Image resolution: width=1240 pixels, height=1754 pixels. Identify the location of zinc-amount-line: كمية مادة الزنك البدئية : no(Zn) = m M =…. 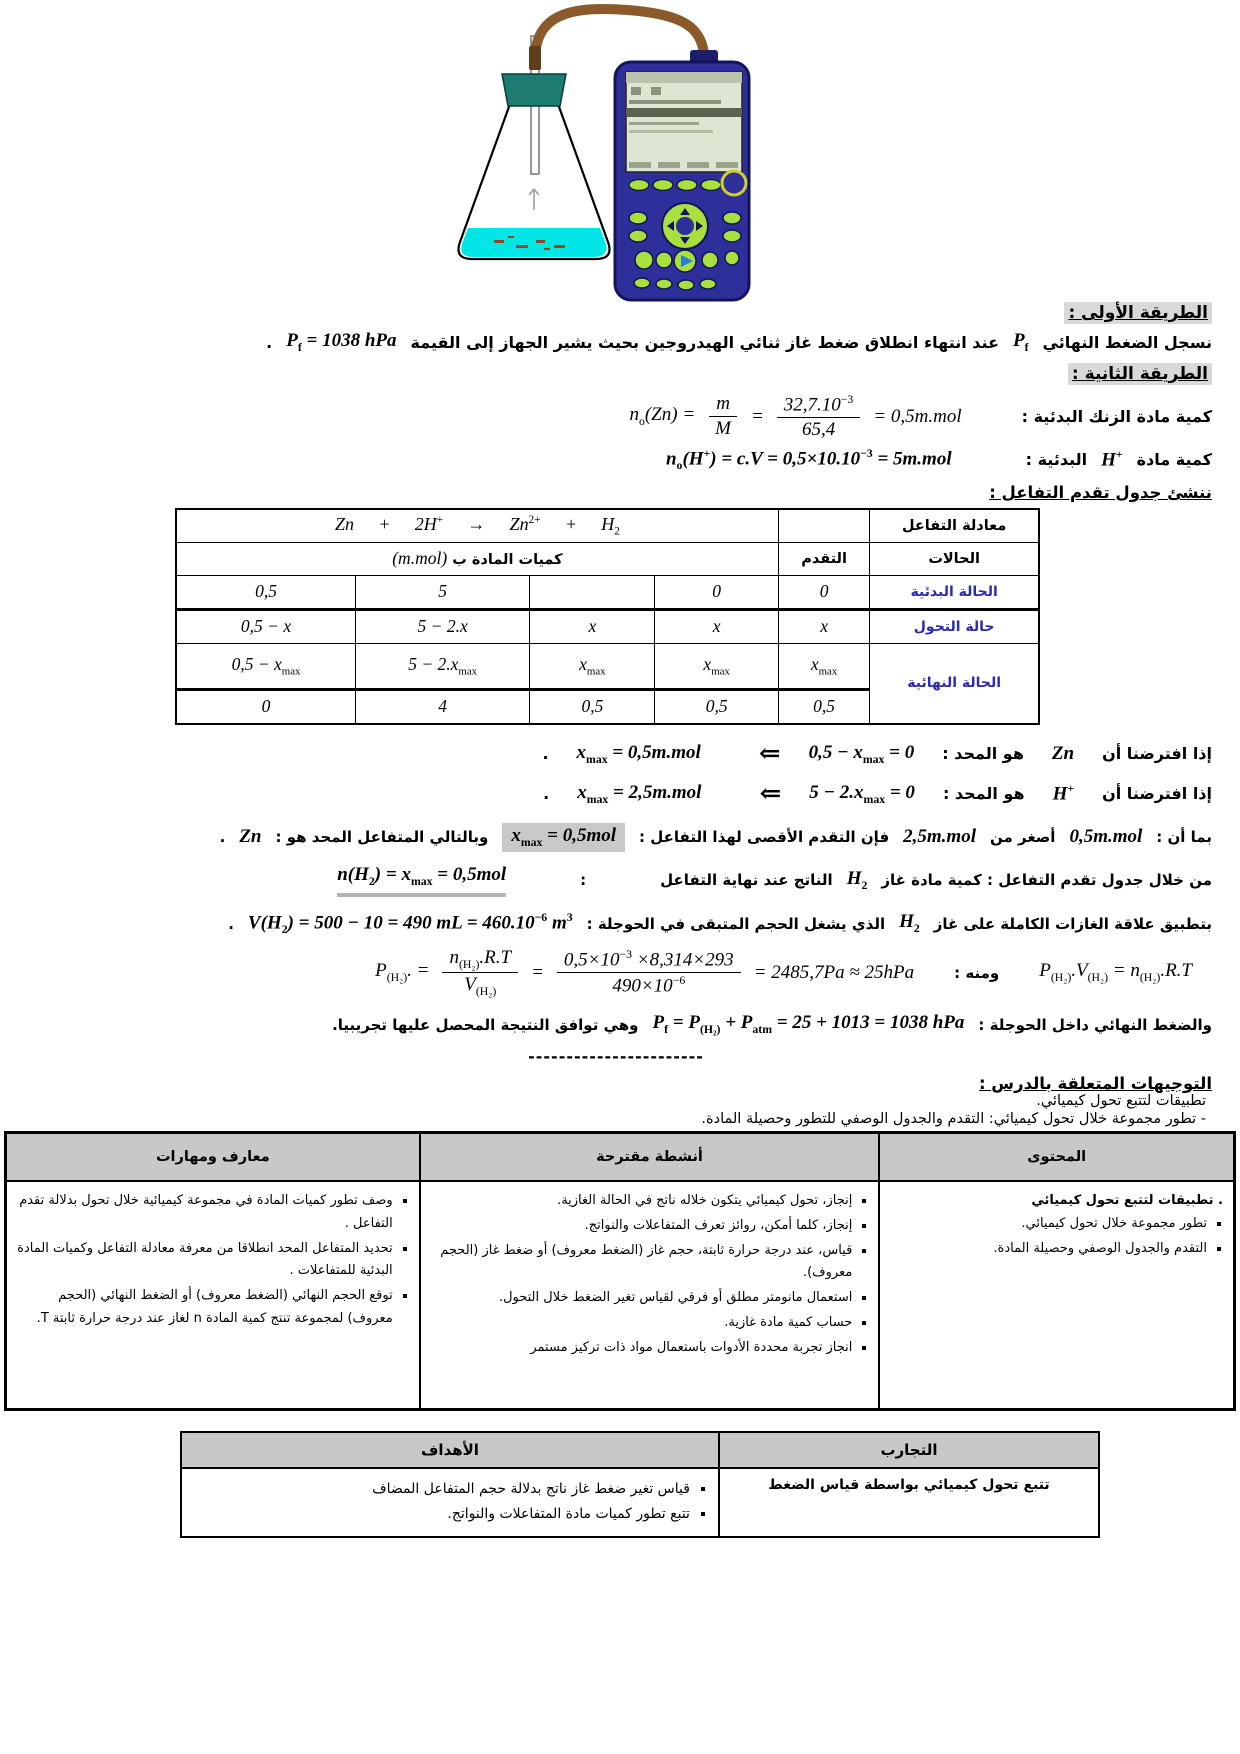
(616, 417).